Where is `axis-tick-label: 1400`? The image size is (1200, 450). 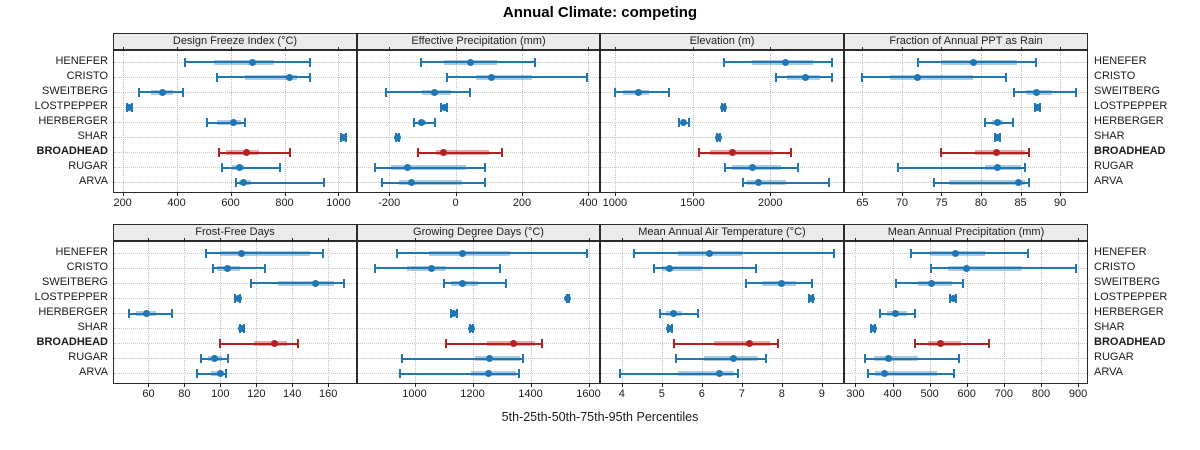 axis-tick-label: 1400 is located at coordinates (530, 394).